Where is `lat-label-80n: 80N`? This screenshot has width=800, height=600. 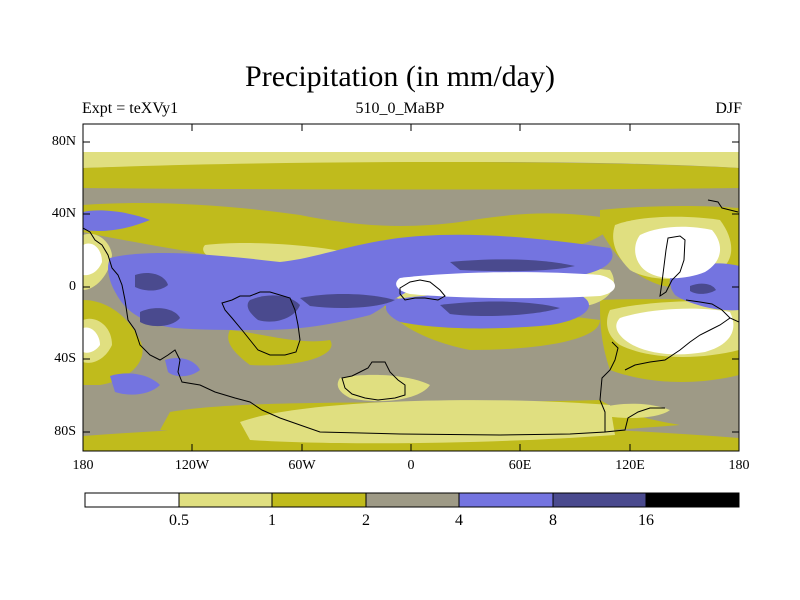
lat-label-80n: 80N is located at coordinates (63, 141).